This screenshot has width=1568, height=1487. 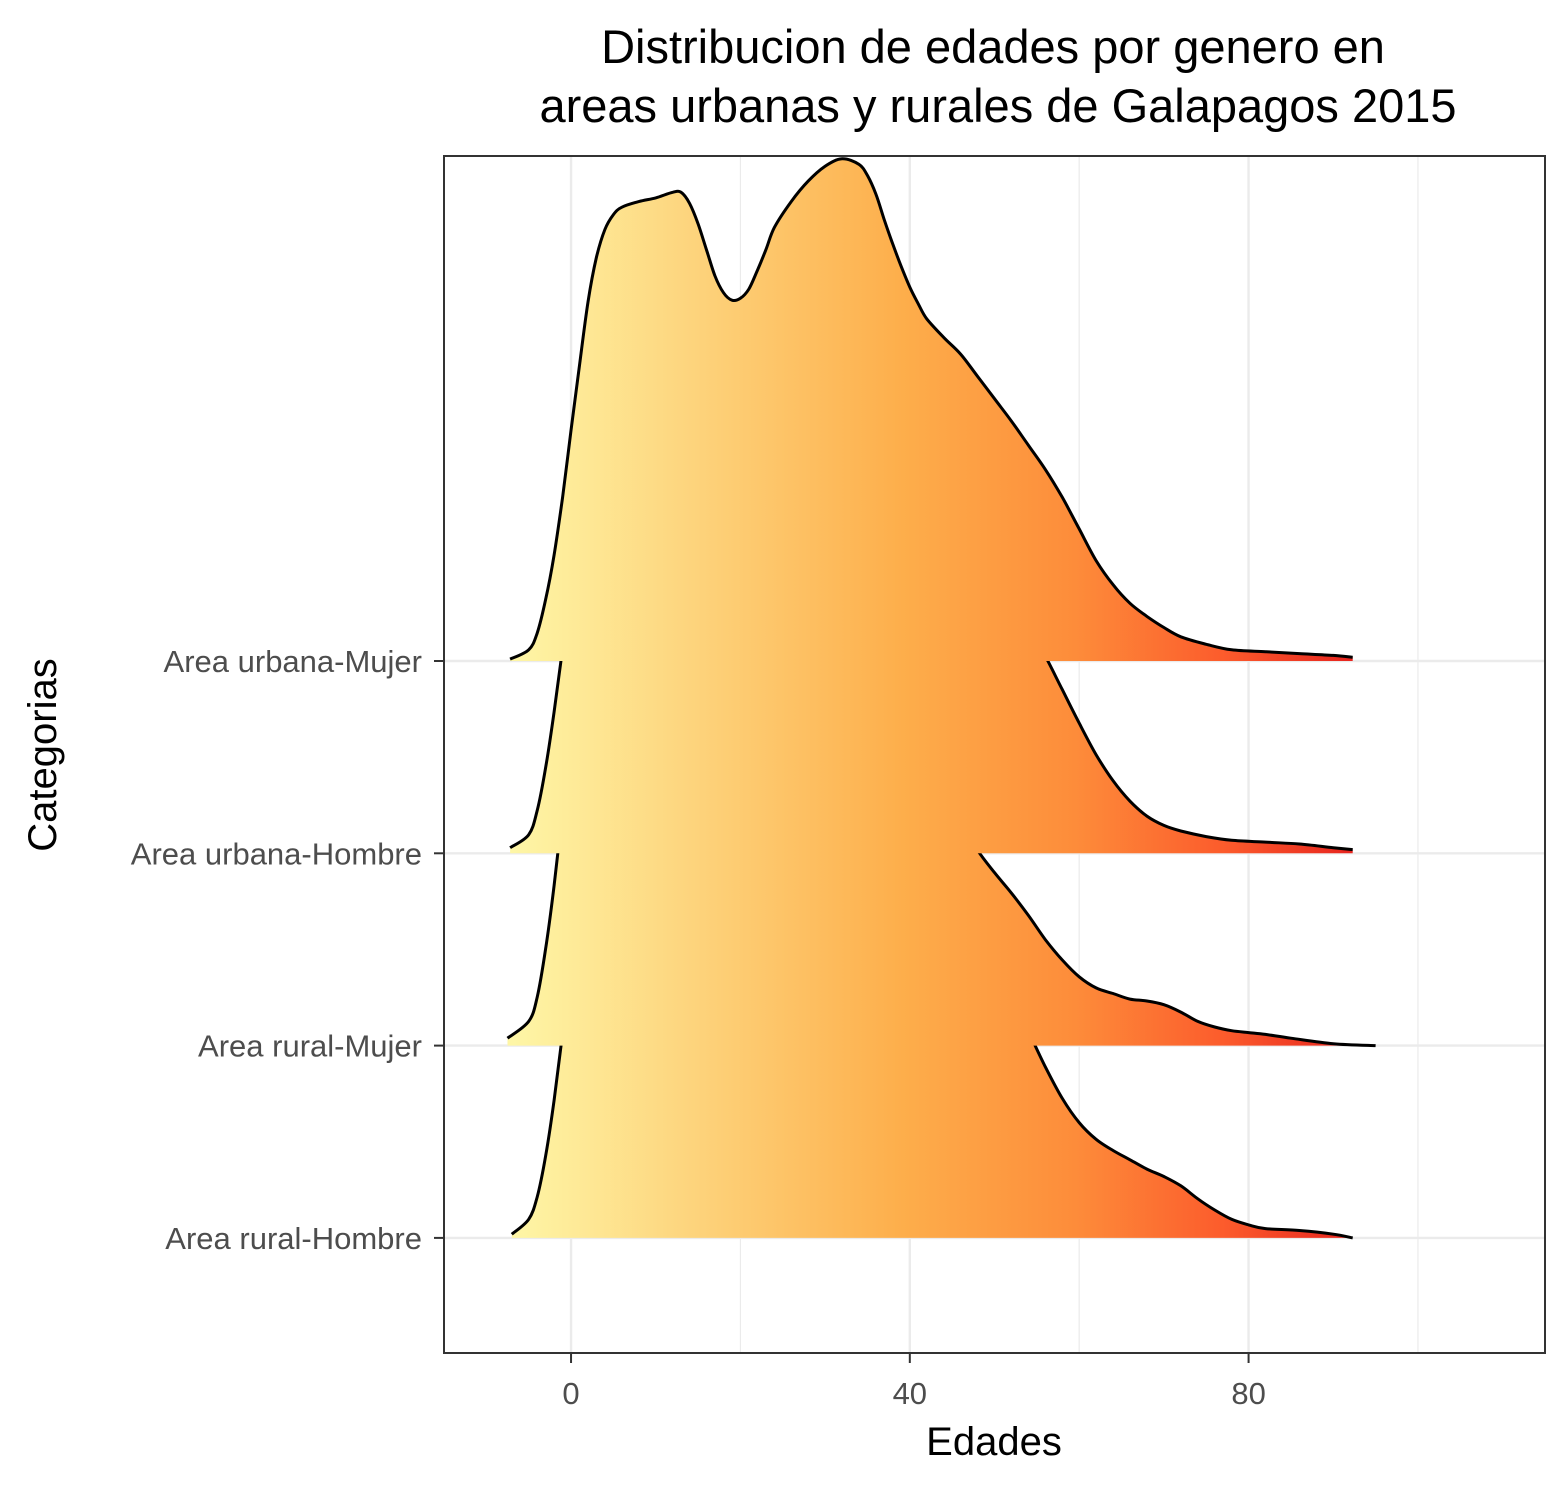 I want to click on y-tick-label: Area urbana-Hombre, so click(x=276, y=853).